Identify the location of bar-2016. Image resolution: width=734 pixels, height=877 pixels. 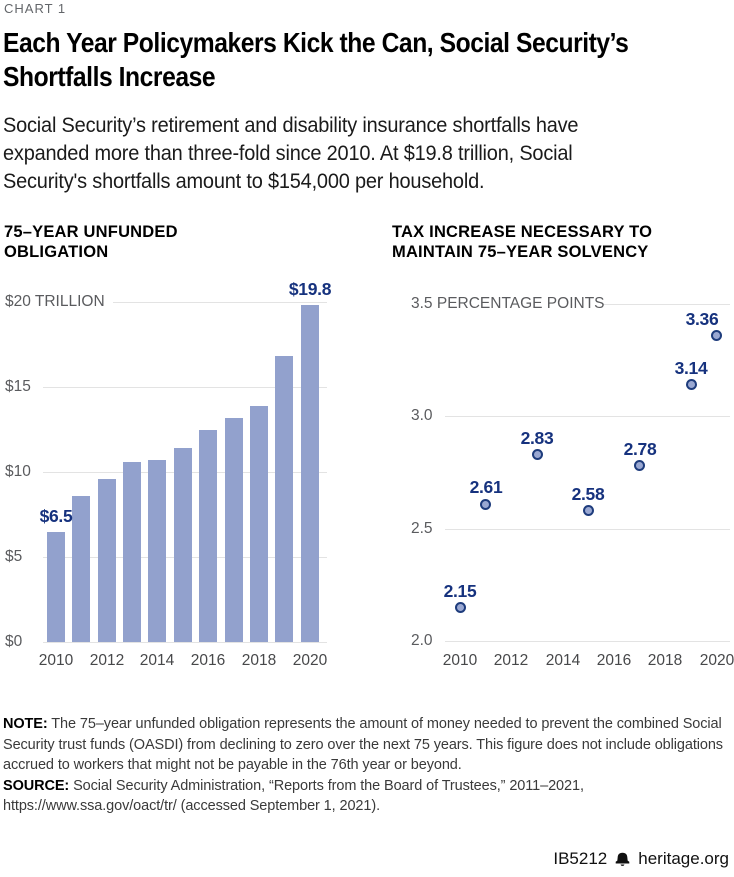
(208, 535).